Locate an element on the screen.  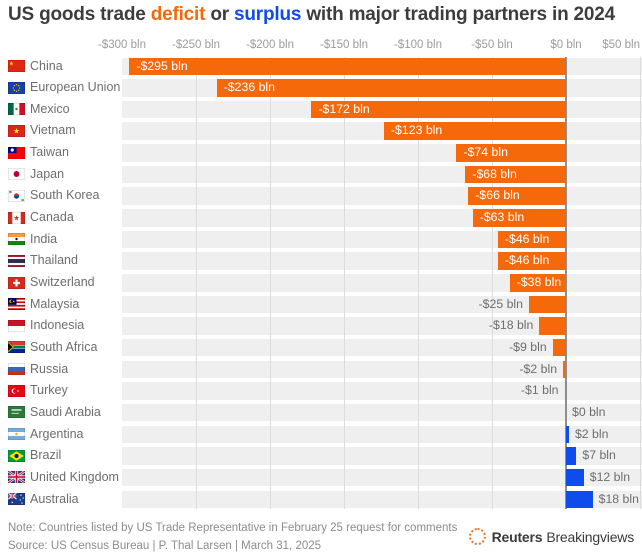
axis-tick-label: -$150 bln is located at coordinates (344, 45).